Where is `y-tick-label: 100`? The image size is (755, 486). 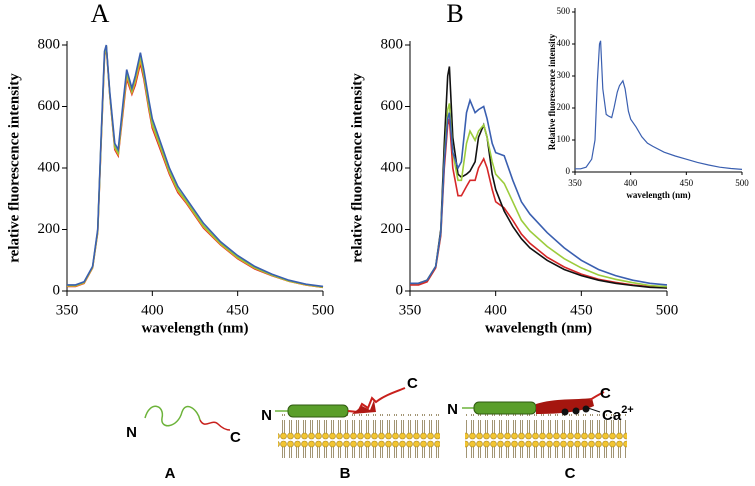 y-tick-label: 100 is located at coordinates (564, 139).